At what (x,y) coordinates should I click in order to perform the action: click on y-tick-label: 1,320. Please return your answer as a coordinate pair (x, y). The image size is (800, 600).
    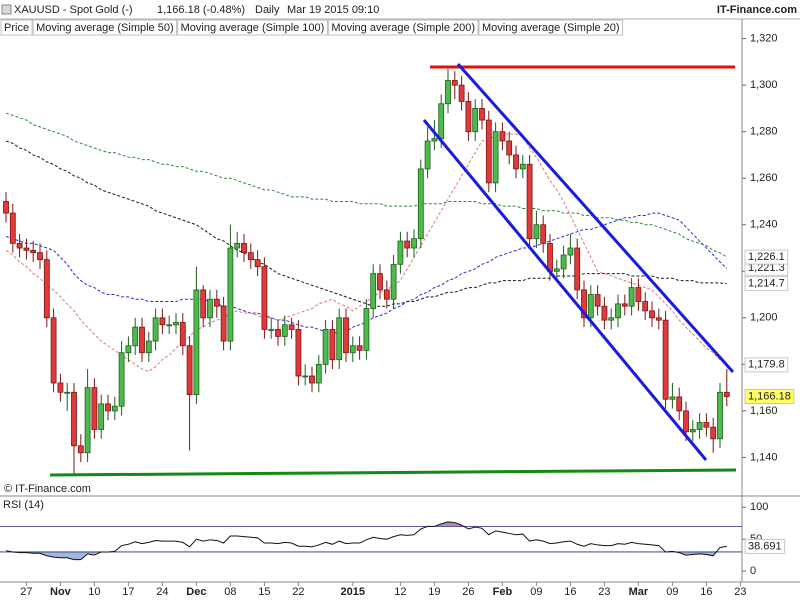
    Looking at the image, I should click on (764, 39).